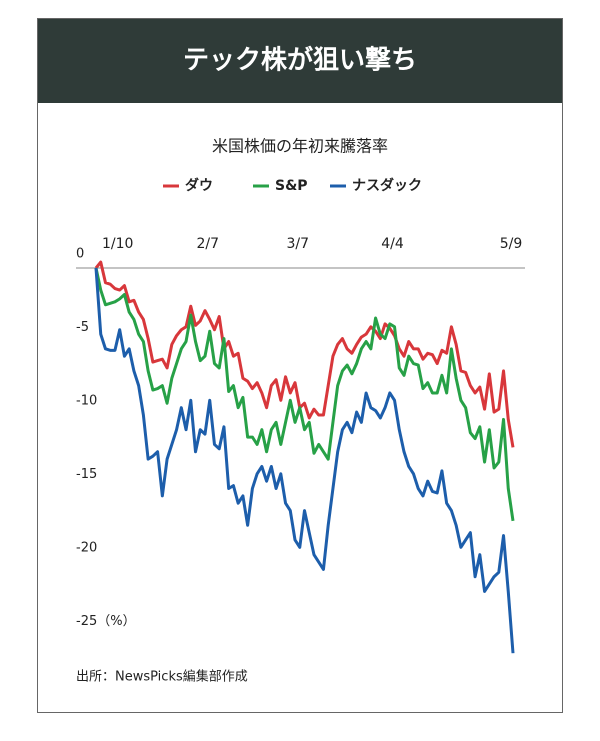 The image size is (600, 741). What do you see at coordinates (86, 548) in the screenshot?
I see `y-tick-label: -20` at bounding box center [86, 548].